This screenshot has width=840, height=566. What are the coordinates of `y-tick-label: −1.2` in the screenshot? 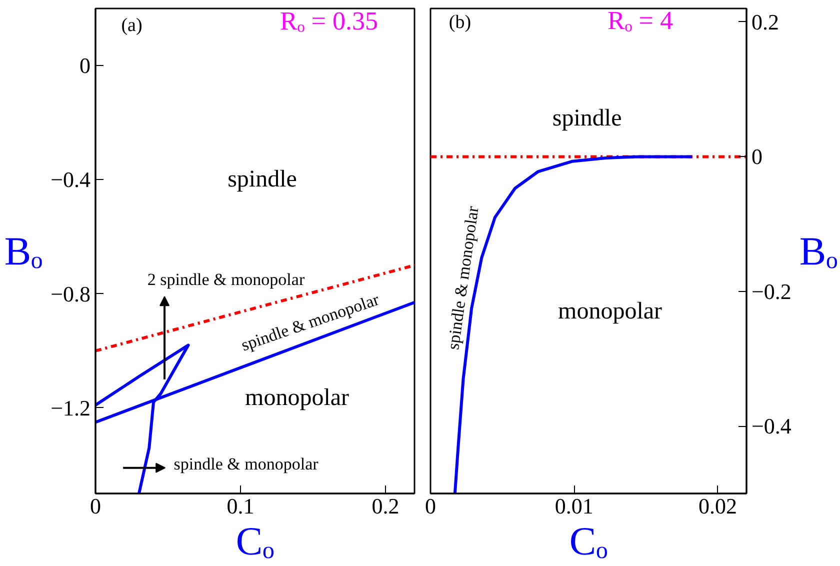 It's located at (70, 407).